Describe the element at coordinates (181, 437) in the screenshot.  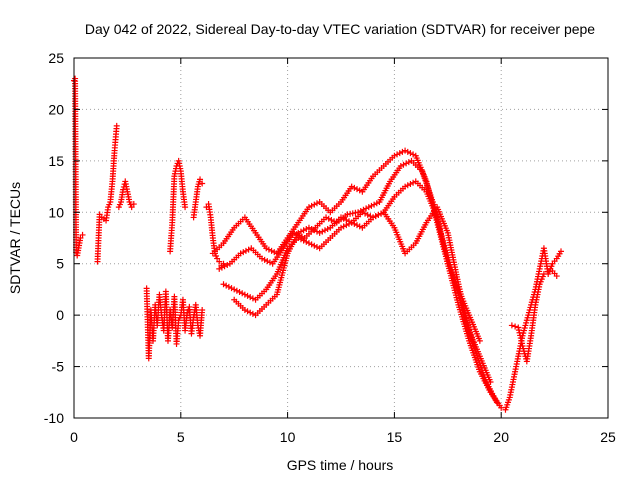
I see `x-tick-label: 5` at that location.